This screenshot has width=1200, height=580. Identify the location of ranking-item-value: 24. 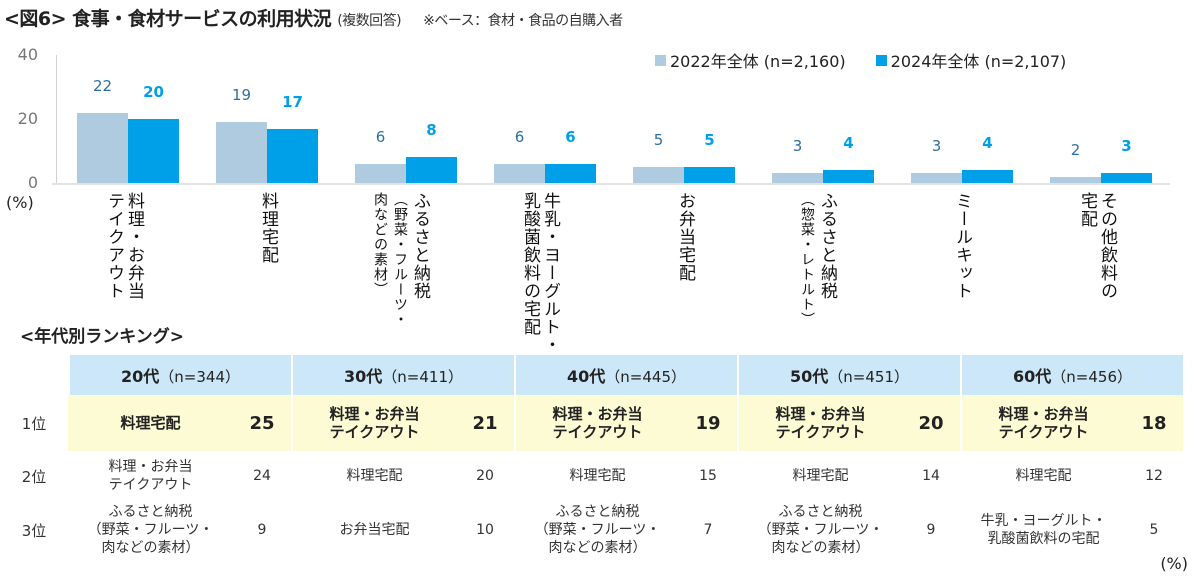
(262, 476).